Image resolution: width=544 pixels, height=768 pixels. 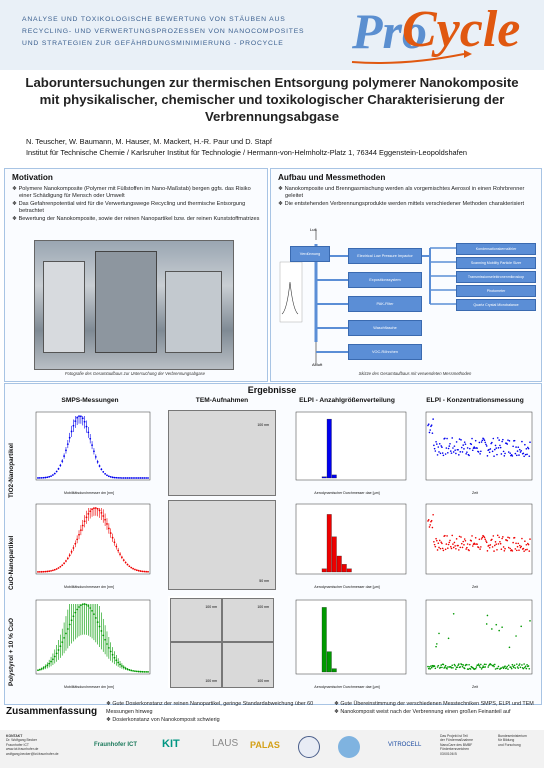 What do you see at coordinates (272, 35) in the screenshot?
I see `header-band` at bounding box center [272, 35].